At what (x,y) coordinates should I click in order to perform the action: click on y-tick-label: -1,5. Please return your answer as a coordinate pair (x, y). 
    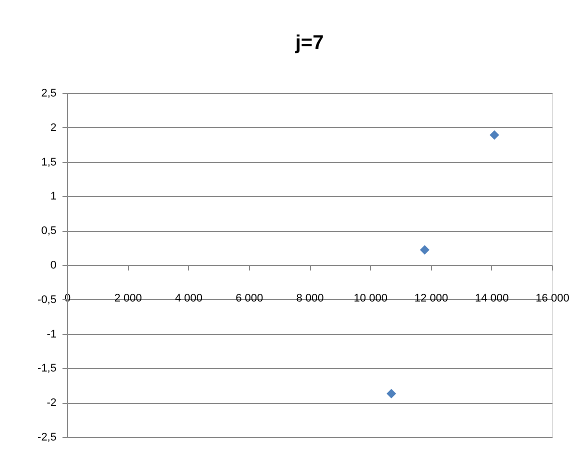
    Looking at the image, I should click on (47, 368).